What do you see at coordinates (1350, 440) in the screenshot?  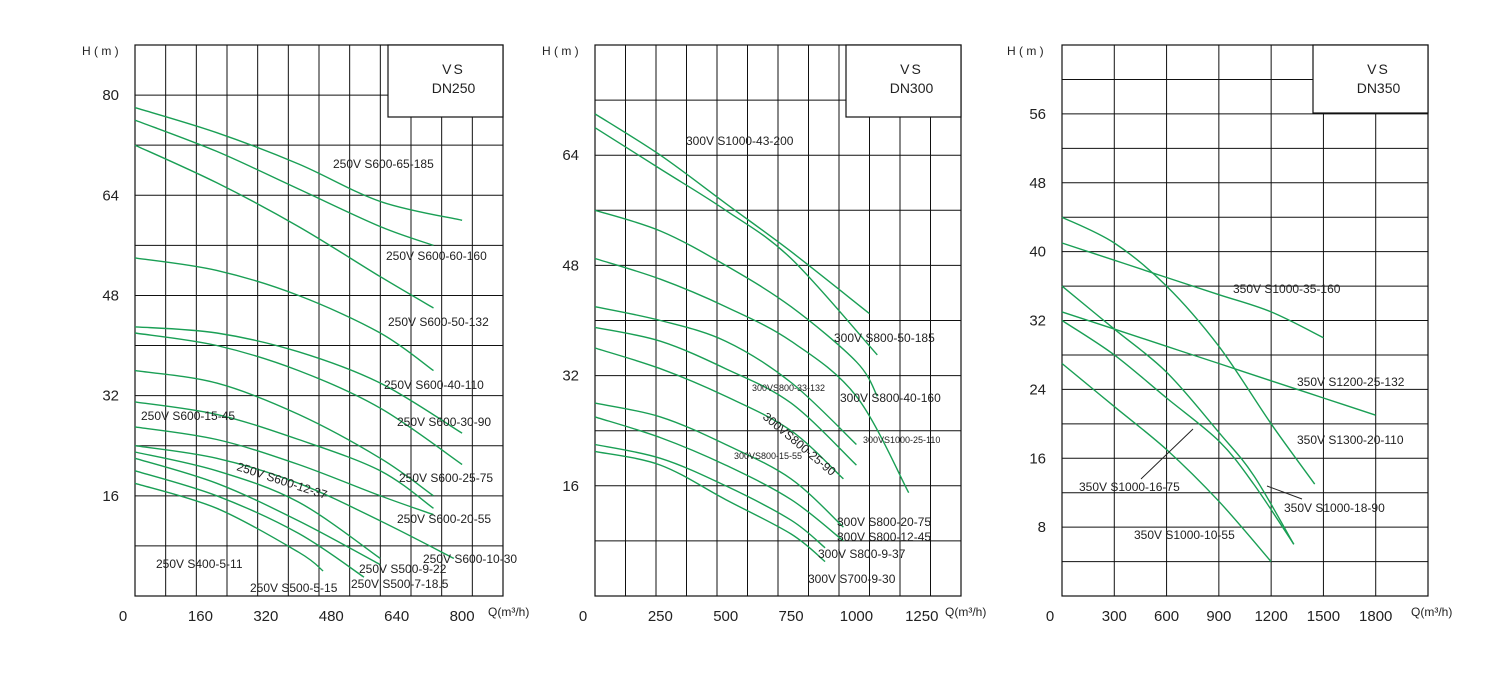 I see `curve-label: 350V S1300-20-110` at bounding box center [1350, 440].